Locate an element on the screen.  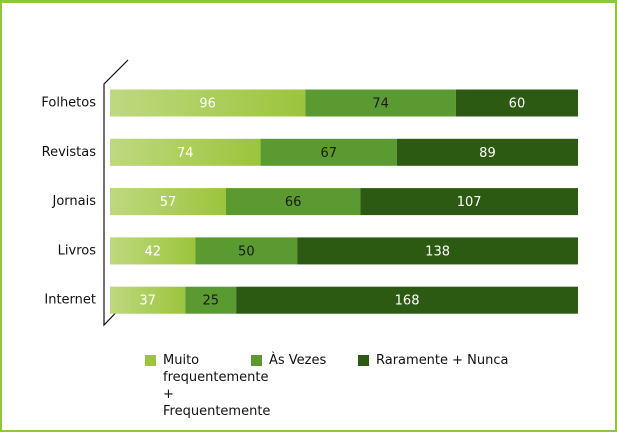
legend-item: Muito frequentemente + Frequentemente is located at coordinates (207, 386).